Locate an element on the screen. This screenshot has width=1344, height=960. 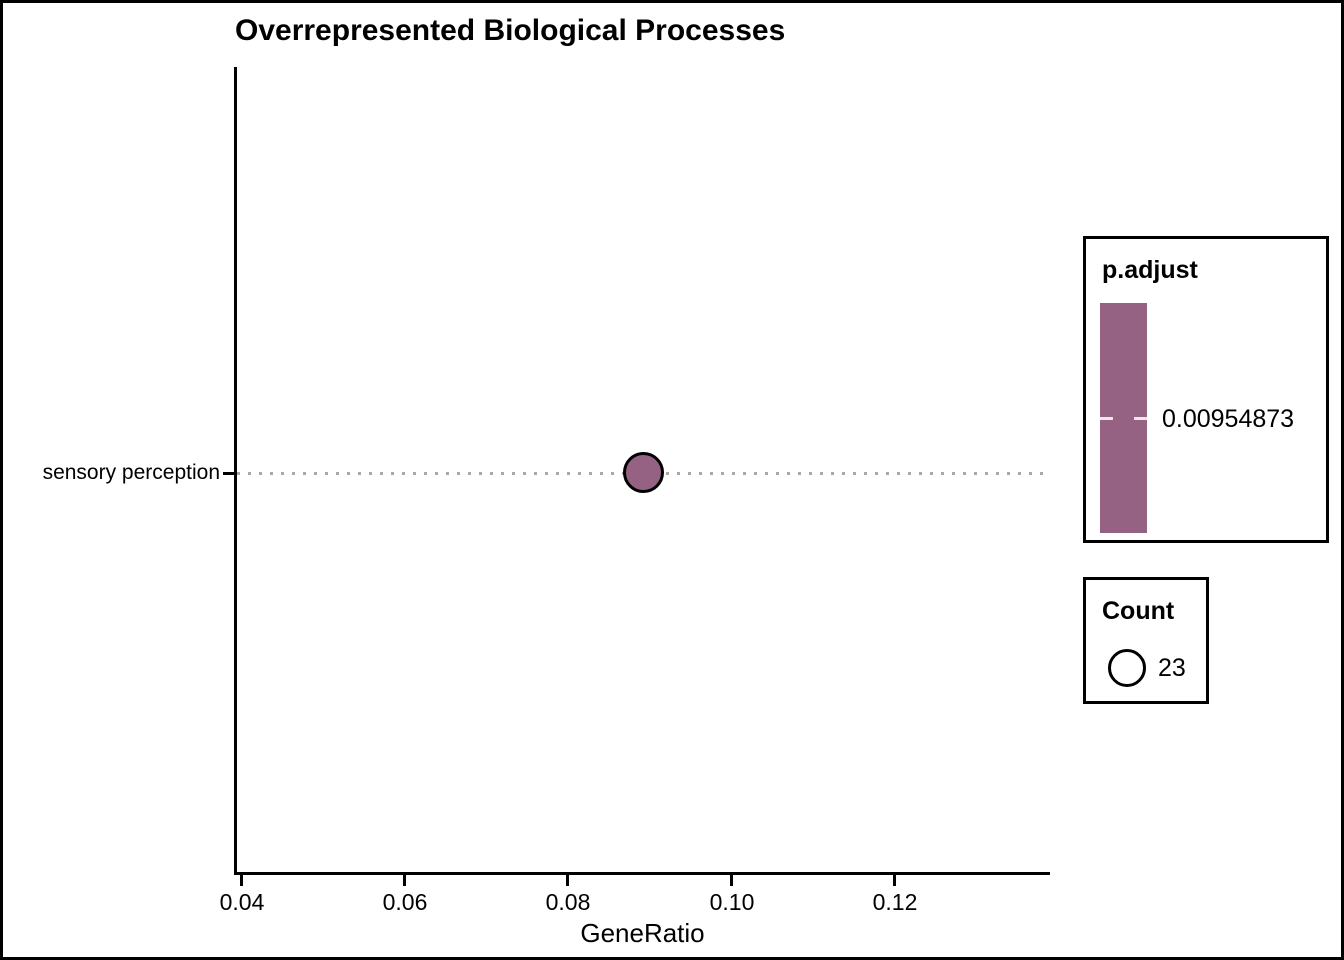
x-tick-label: 0.12 is located at coordinates (895, 902).